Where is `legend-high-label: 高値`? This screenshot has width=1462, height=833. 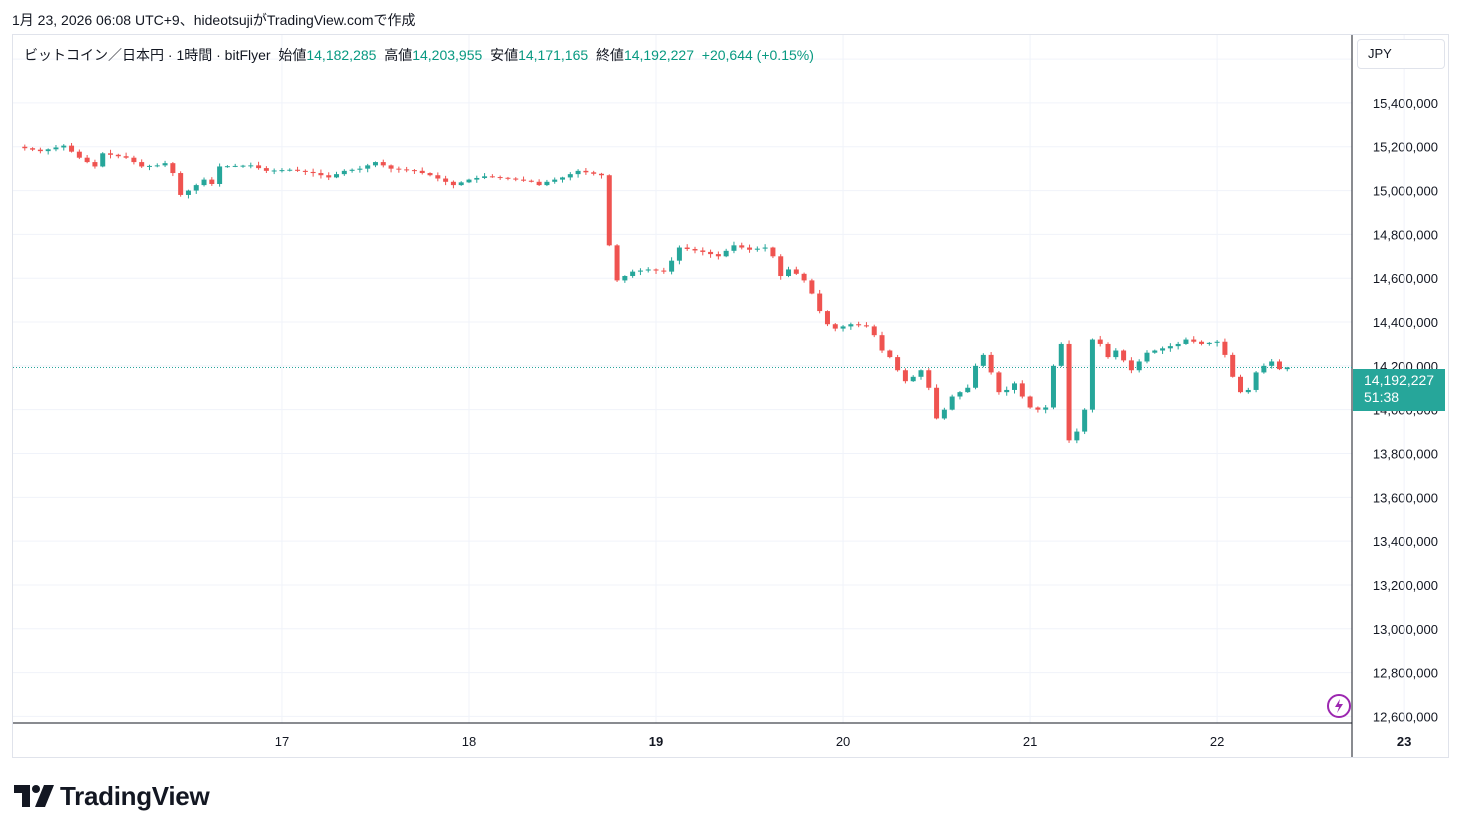 legend-high-label: 高値 is located at coordinates (398, 55).